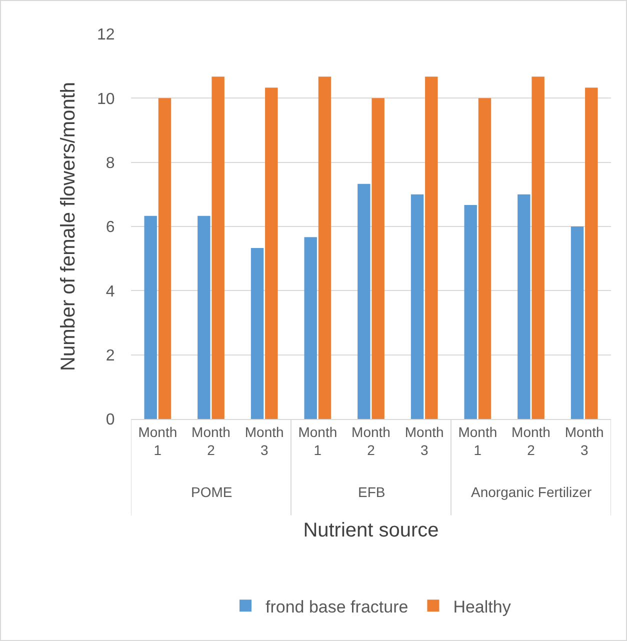  I want to click on text: POME, so click(211, 492).